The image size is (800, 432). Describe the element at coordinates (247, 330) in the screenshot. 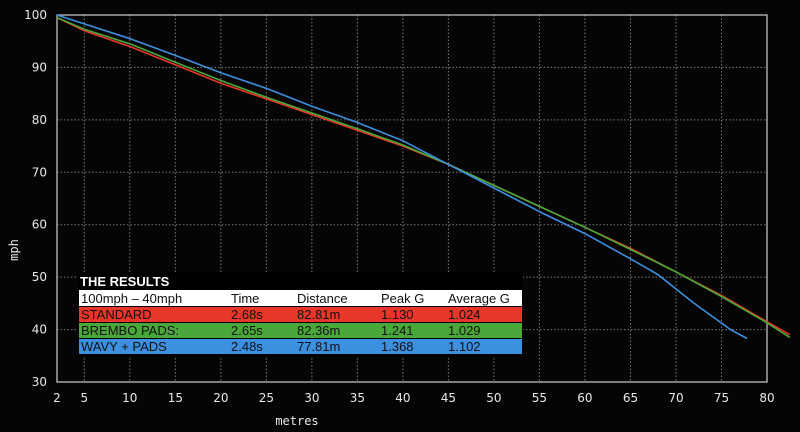

I see `results-cell: 2.65s` at that location.